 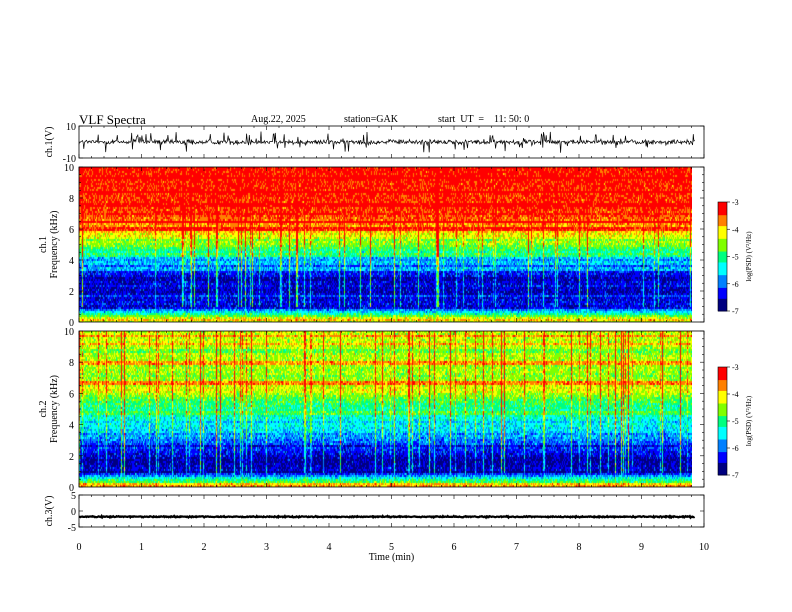 What do you see at coordinates (749, 420) in the screenshot?
I see `ch2-cbar-label: log(PSD) (V²/Hz)` at bounding box center [749, 420].